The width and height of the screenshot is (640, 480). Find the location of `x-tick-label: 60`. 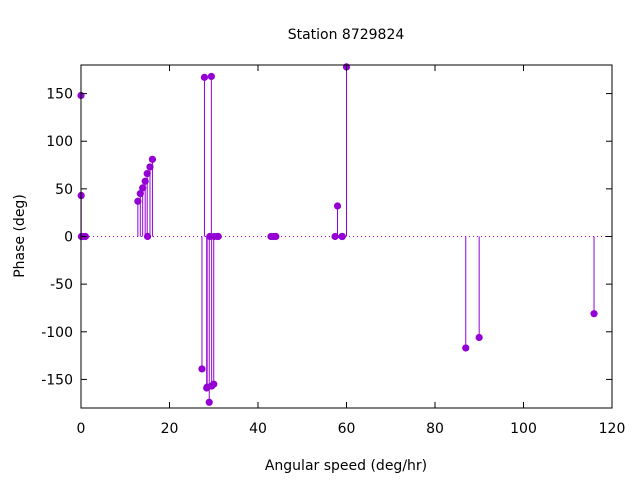

x-tick-label: 60 is located at coordinates (347, 429).